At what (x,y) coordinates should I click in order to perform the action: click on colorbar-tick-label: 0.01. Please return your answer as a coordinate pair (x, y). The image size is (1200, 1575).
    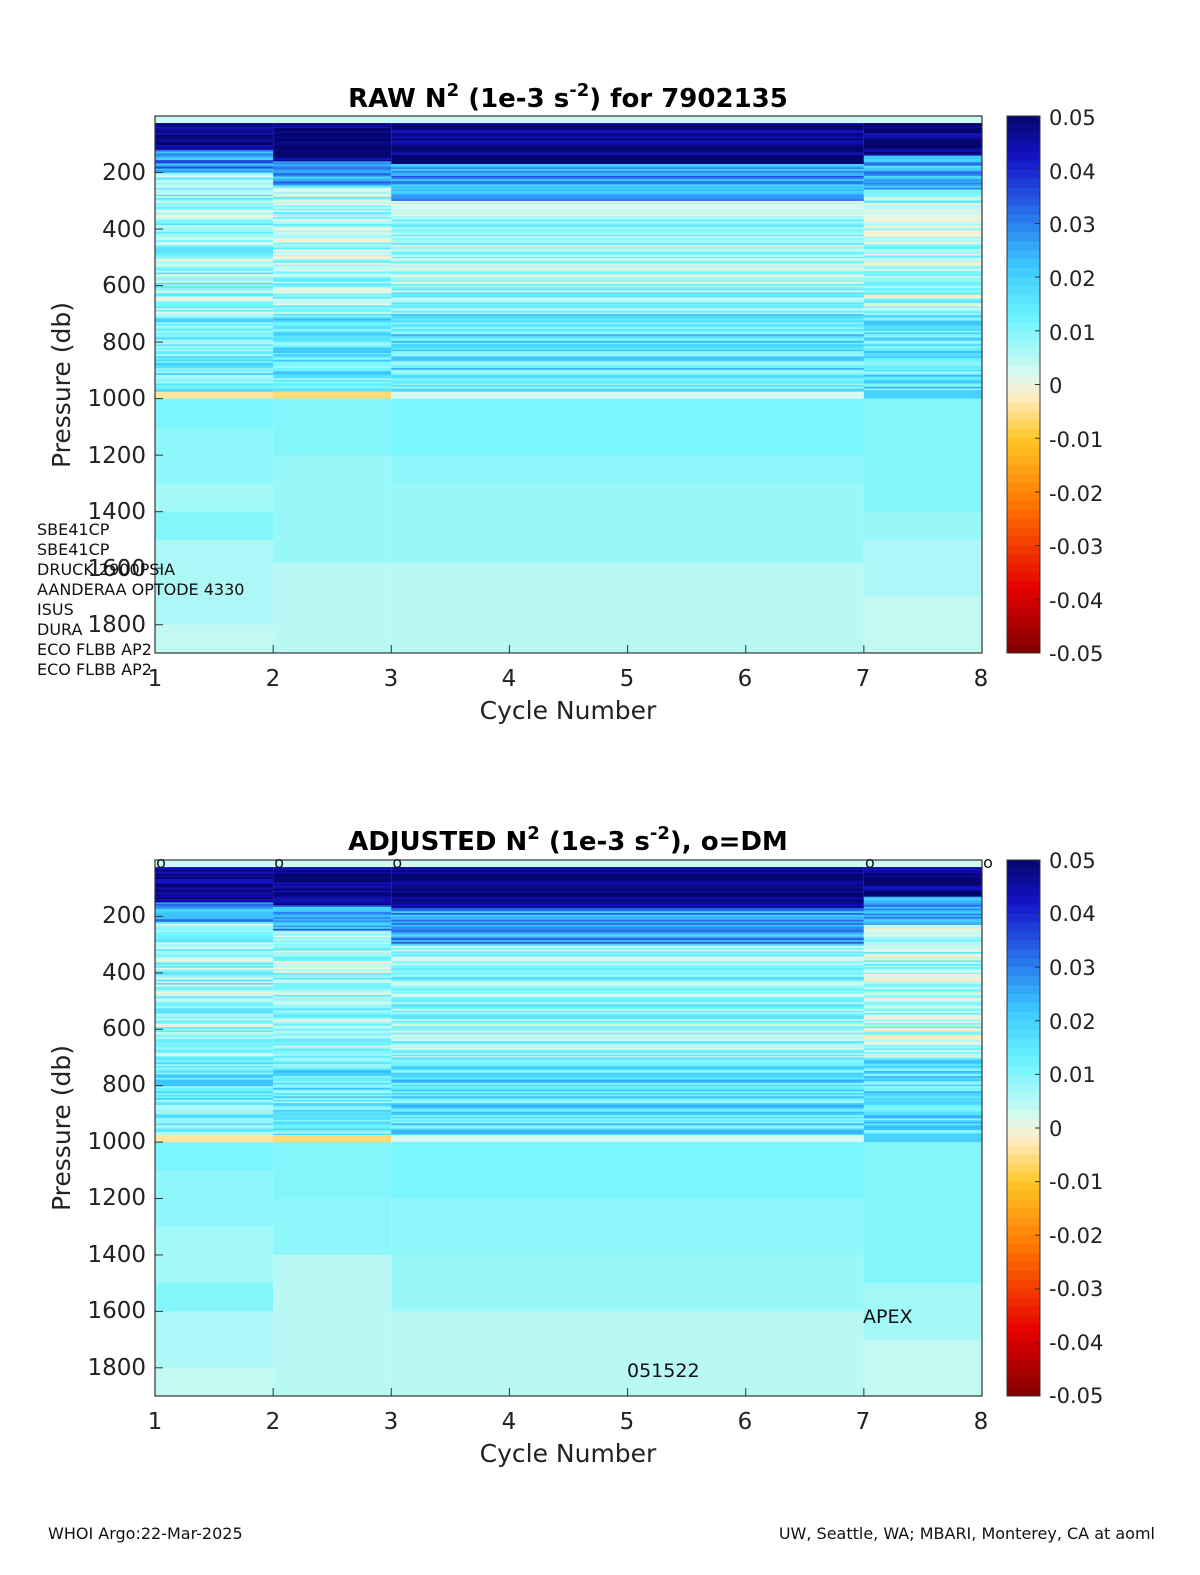
    Looking at the image, I should click on (1072, 333).